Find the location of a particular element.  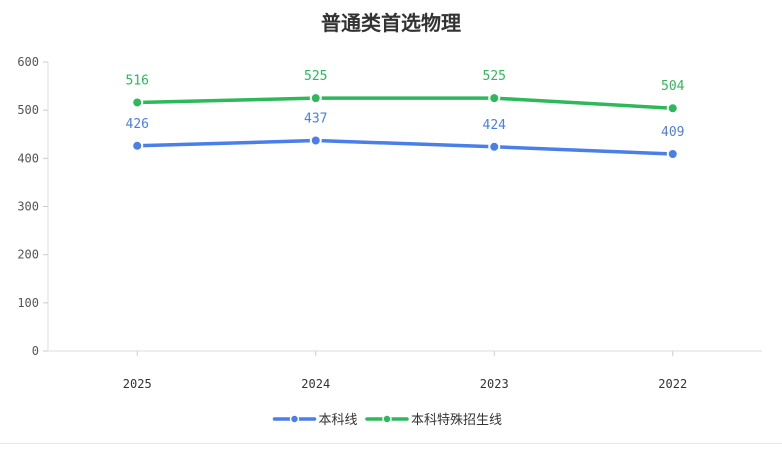

y-tick-label: 600 is located at coordinates (28, 62).